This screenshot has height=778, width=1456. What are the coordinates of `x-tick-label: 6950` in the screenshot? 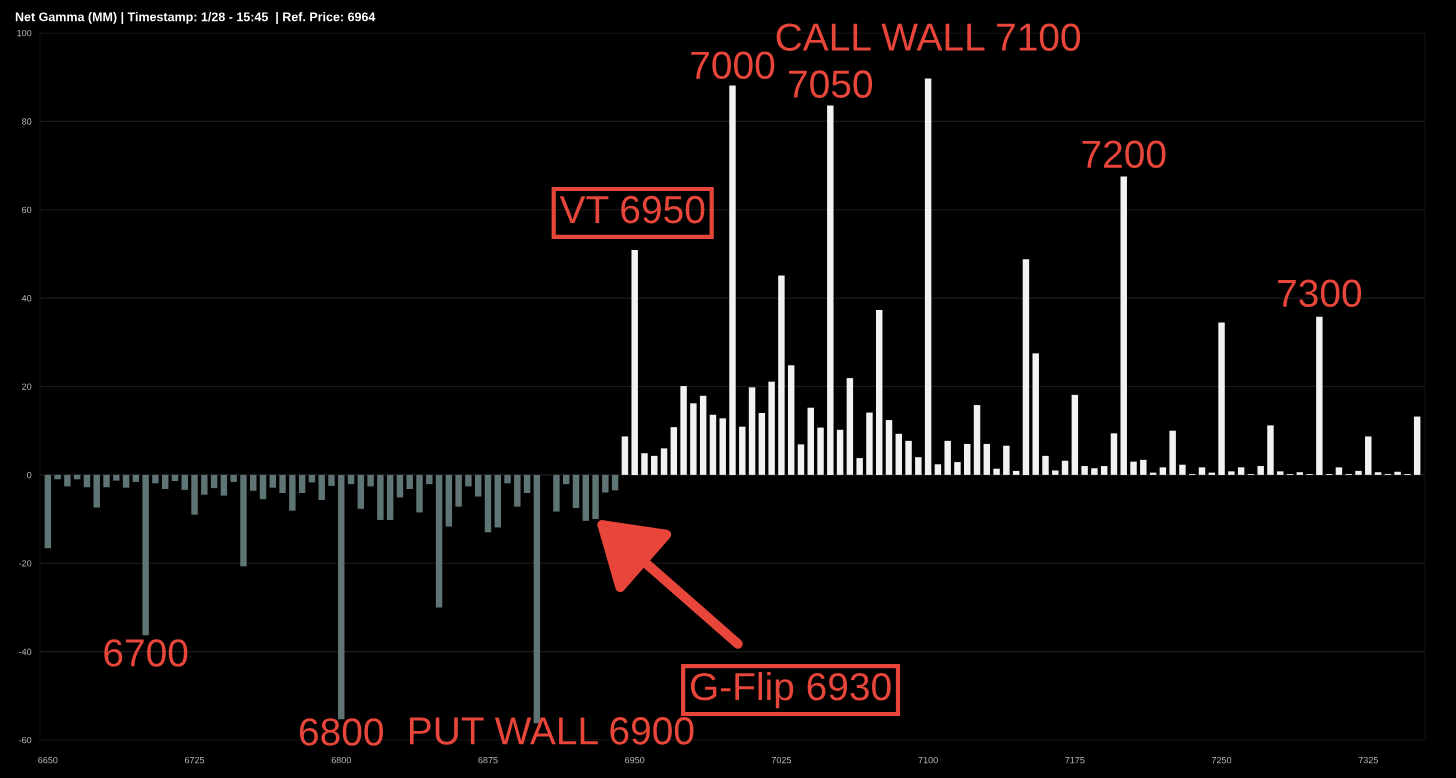 It's located at (635, 760).